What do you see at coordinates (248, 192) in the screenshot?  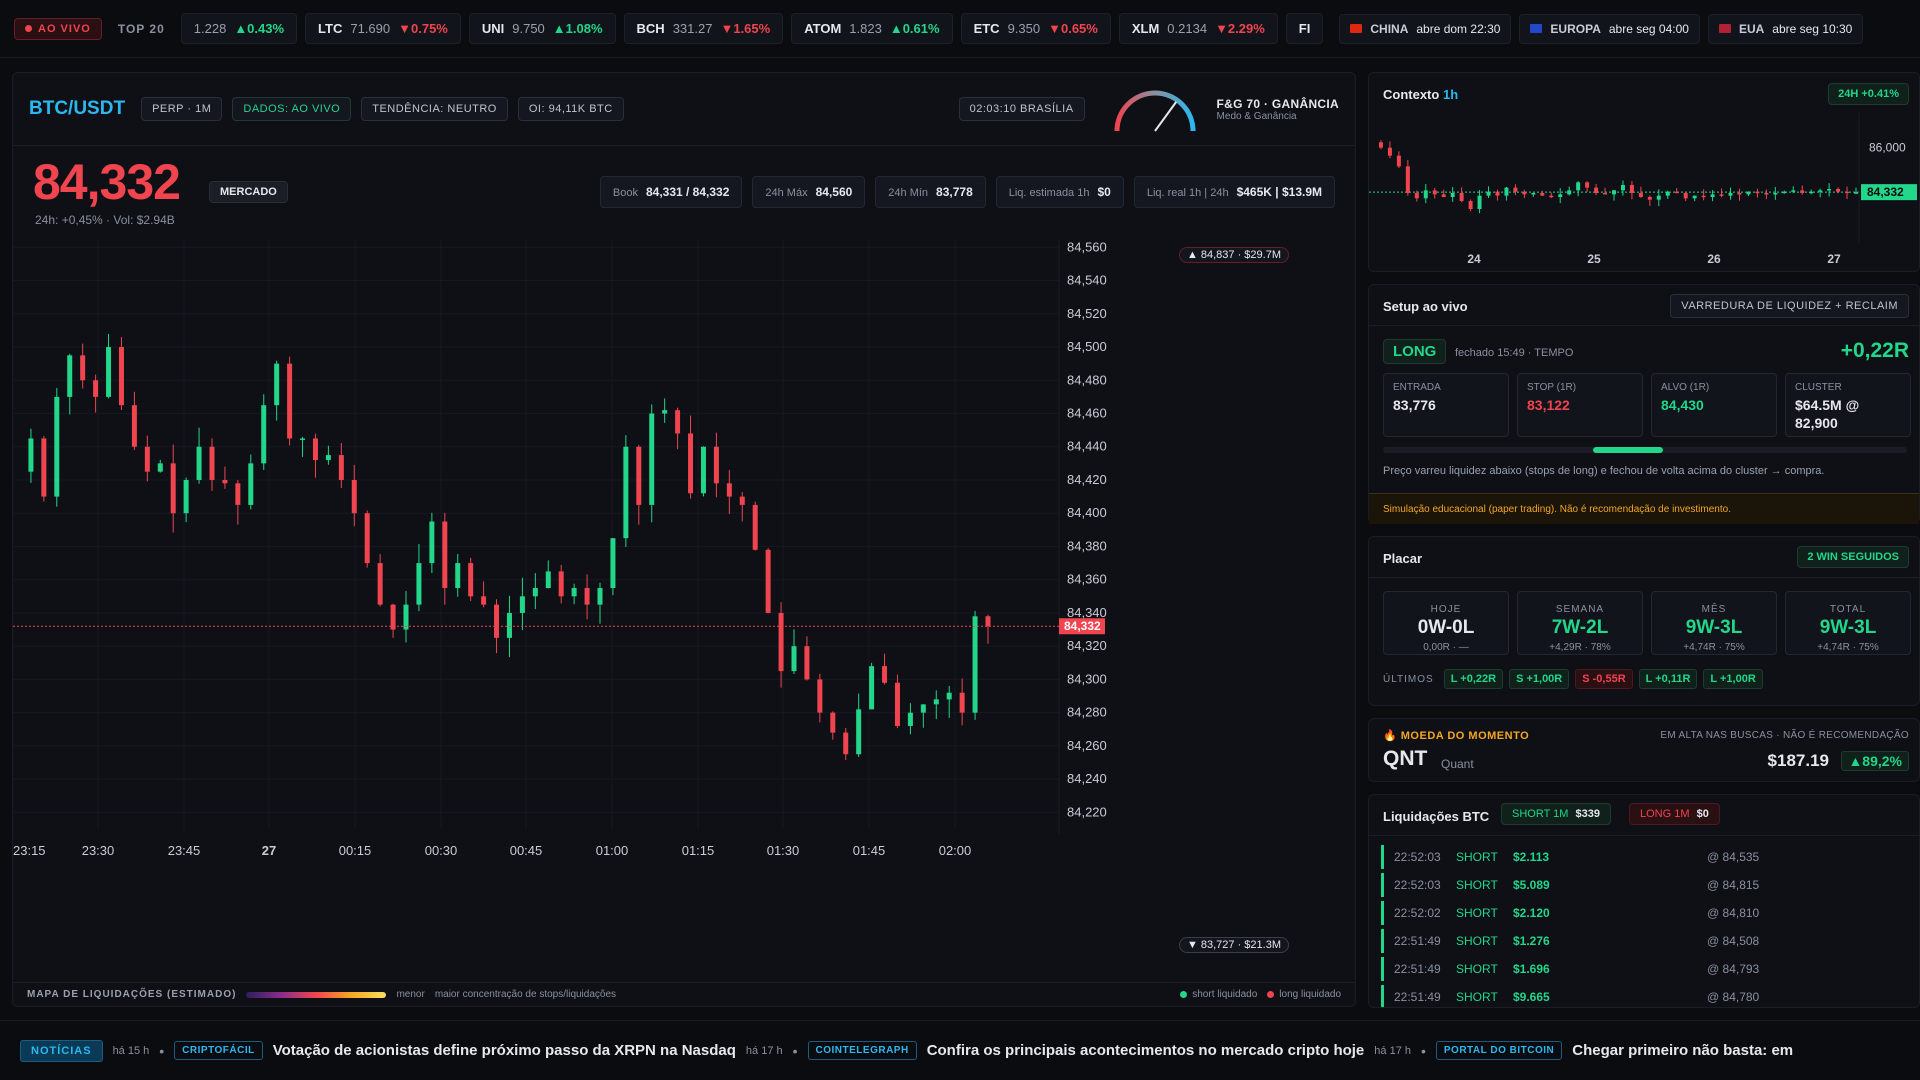 I see `market-order-button: MERCADO` at bounding box center [248, 192].